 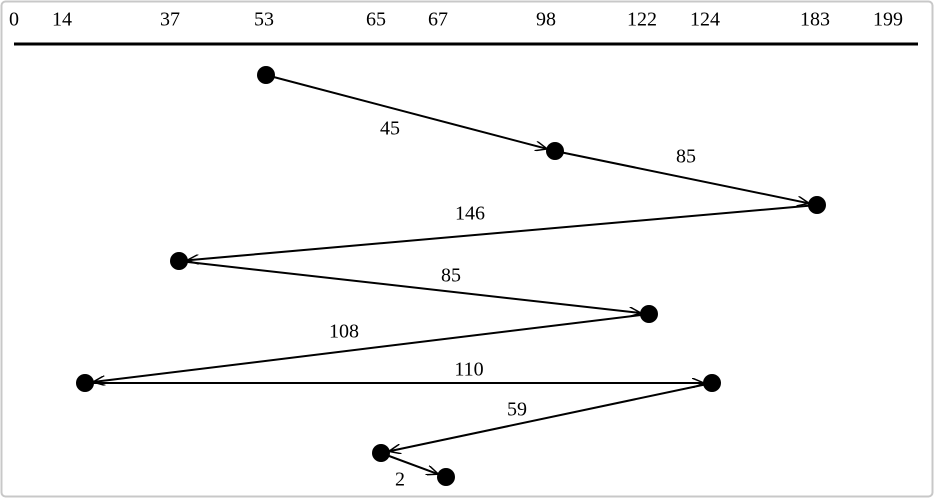 What do you see at coordinates (62, 20) in the screenshot?
I see `tick-label: 14` at bounding box center [62, 20].